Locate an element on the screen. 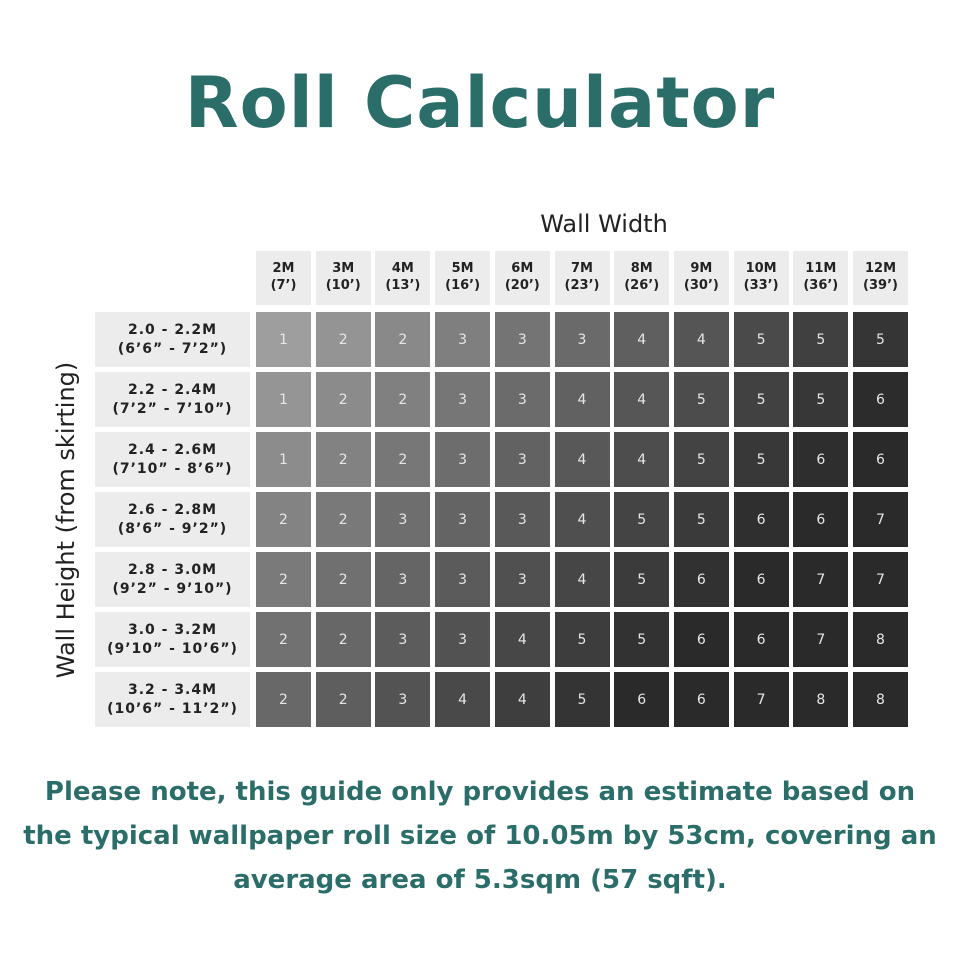 The image size is (960, 960). column-header-line: (33’) is located at coordinates (761, 285).